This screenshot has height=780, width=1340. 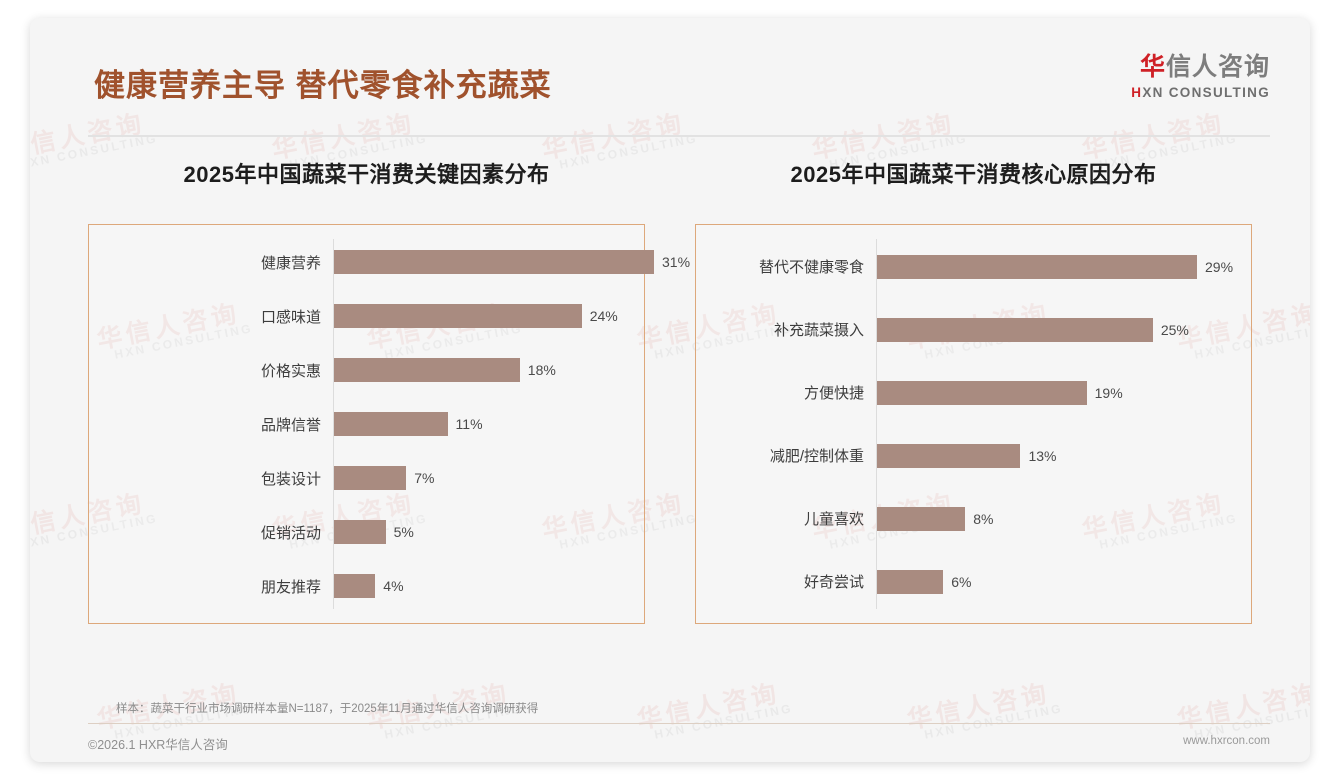 What do you see at coordinates (1063, 582) in the screenshot?
I see `bar-track: 6%` at bounding box center [1063, 582].